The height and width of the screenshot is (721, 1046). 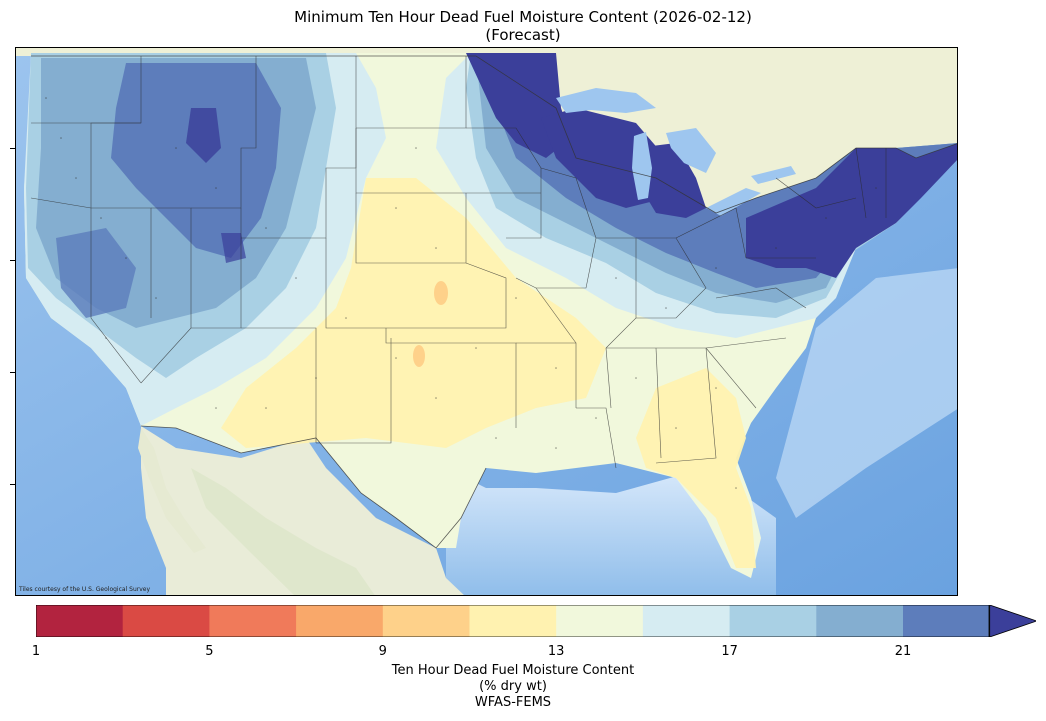 I want to click on colorbar-label-line-1: Ten Hour Dead Fuel Moisture Content, so click(x=513, y=670).